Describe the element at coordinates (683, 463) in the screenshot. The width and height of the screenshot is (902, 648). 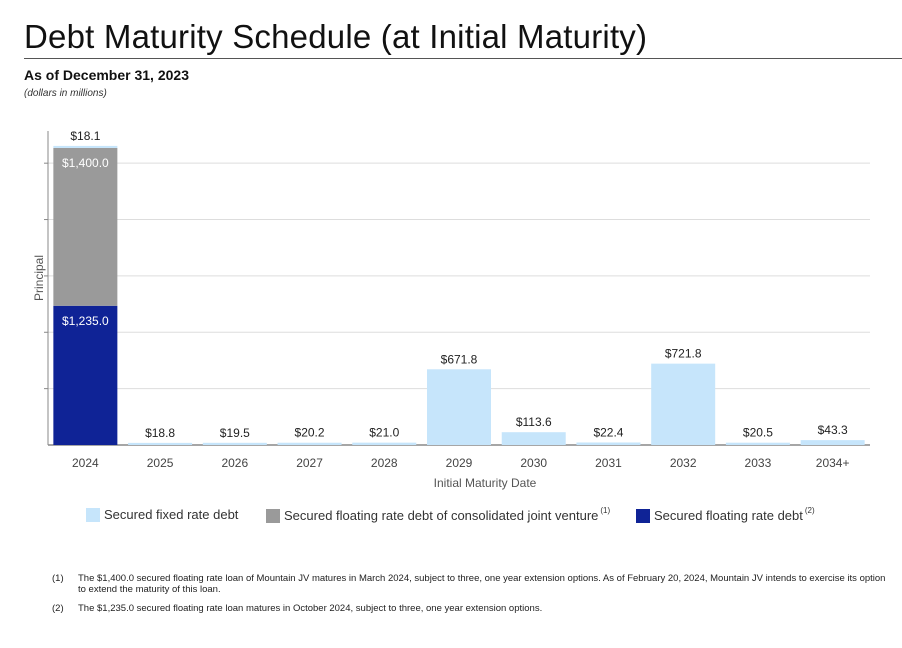
I see `x-tick-label-2032: 2032` at that location.